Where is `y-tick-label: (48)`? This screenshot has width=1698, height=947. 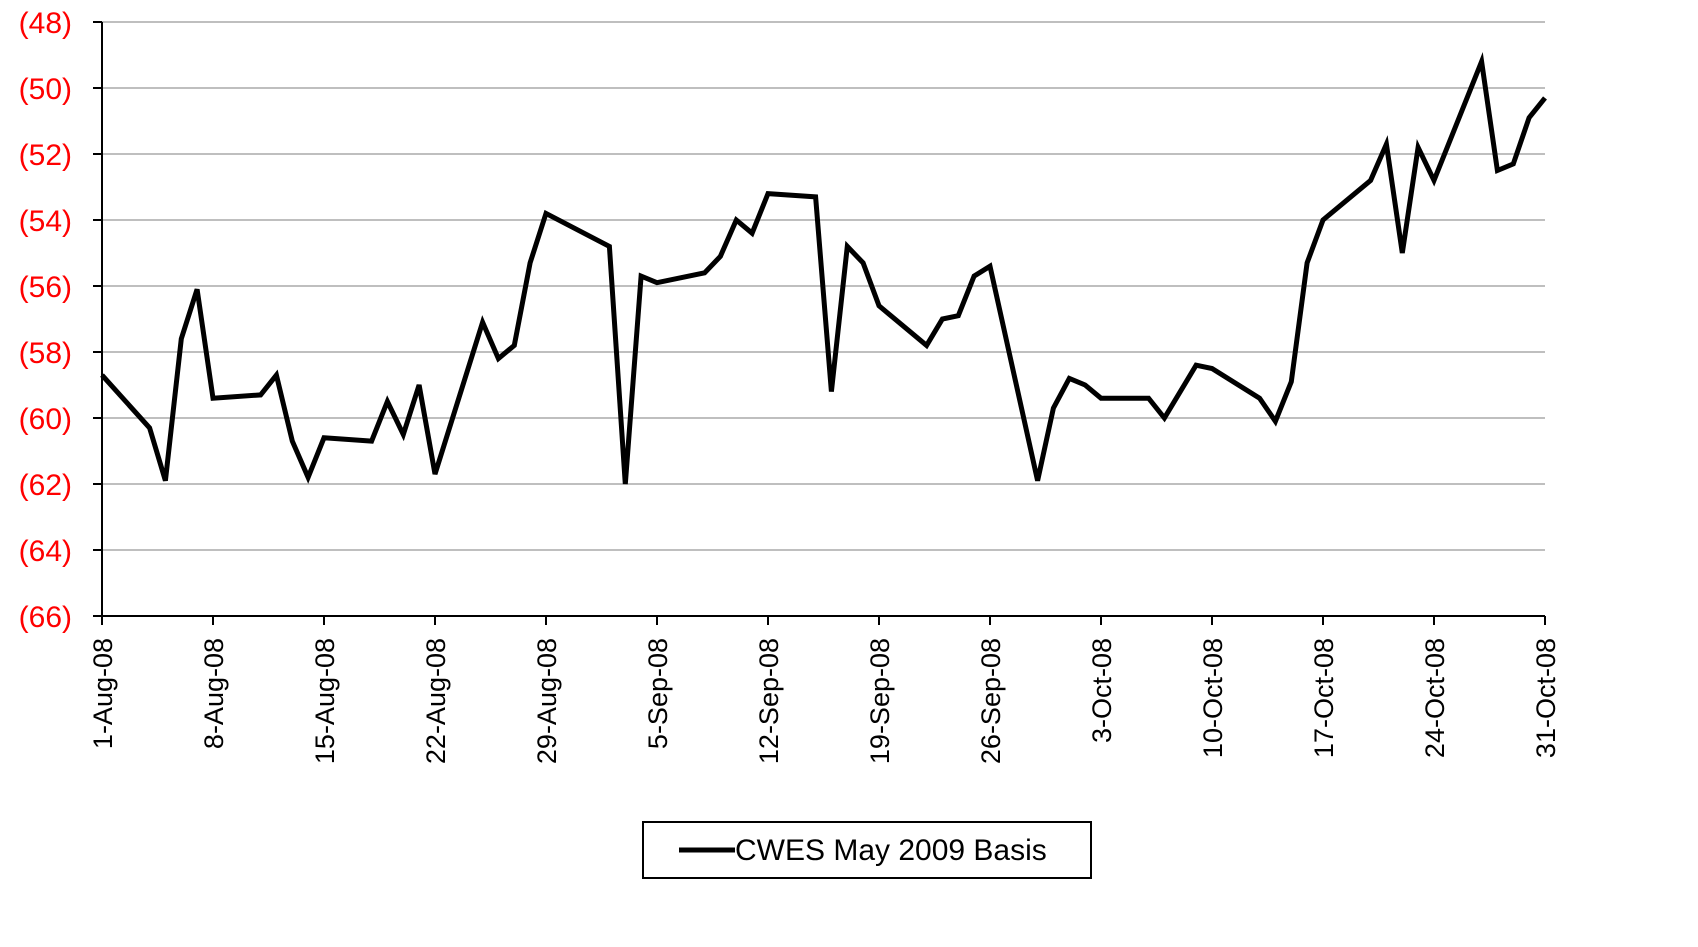
y-tick-label: (48) is located at coordinates (45, 23).